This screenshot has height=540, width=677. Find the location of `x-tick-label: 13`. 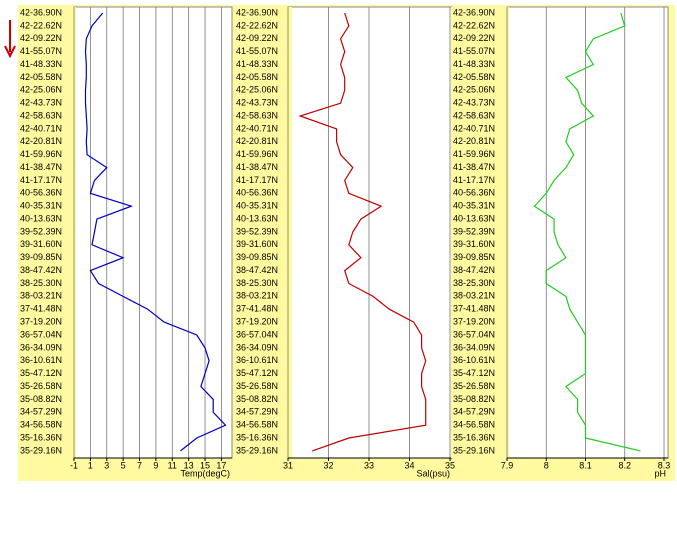

x-tick-label: 13 is located at coordinates (189, 465).